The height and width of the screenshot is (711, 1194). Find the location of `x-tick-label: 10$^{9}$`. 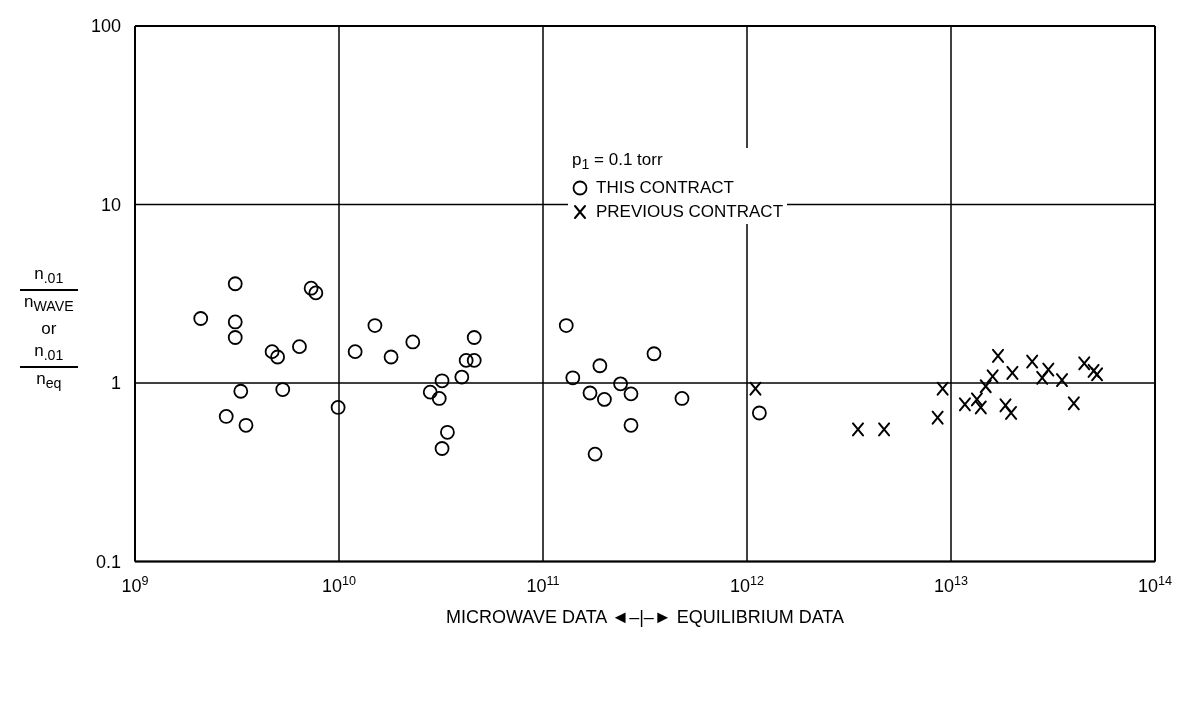

x-tick-label: 10$^{9}$ is located at coordinates (135, 584).